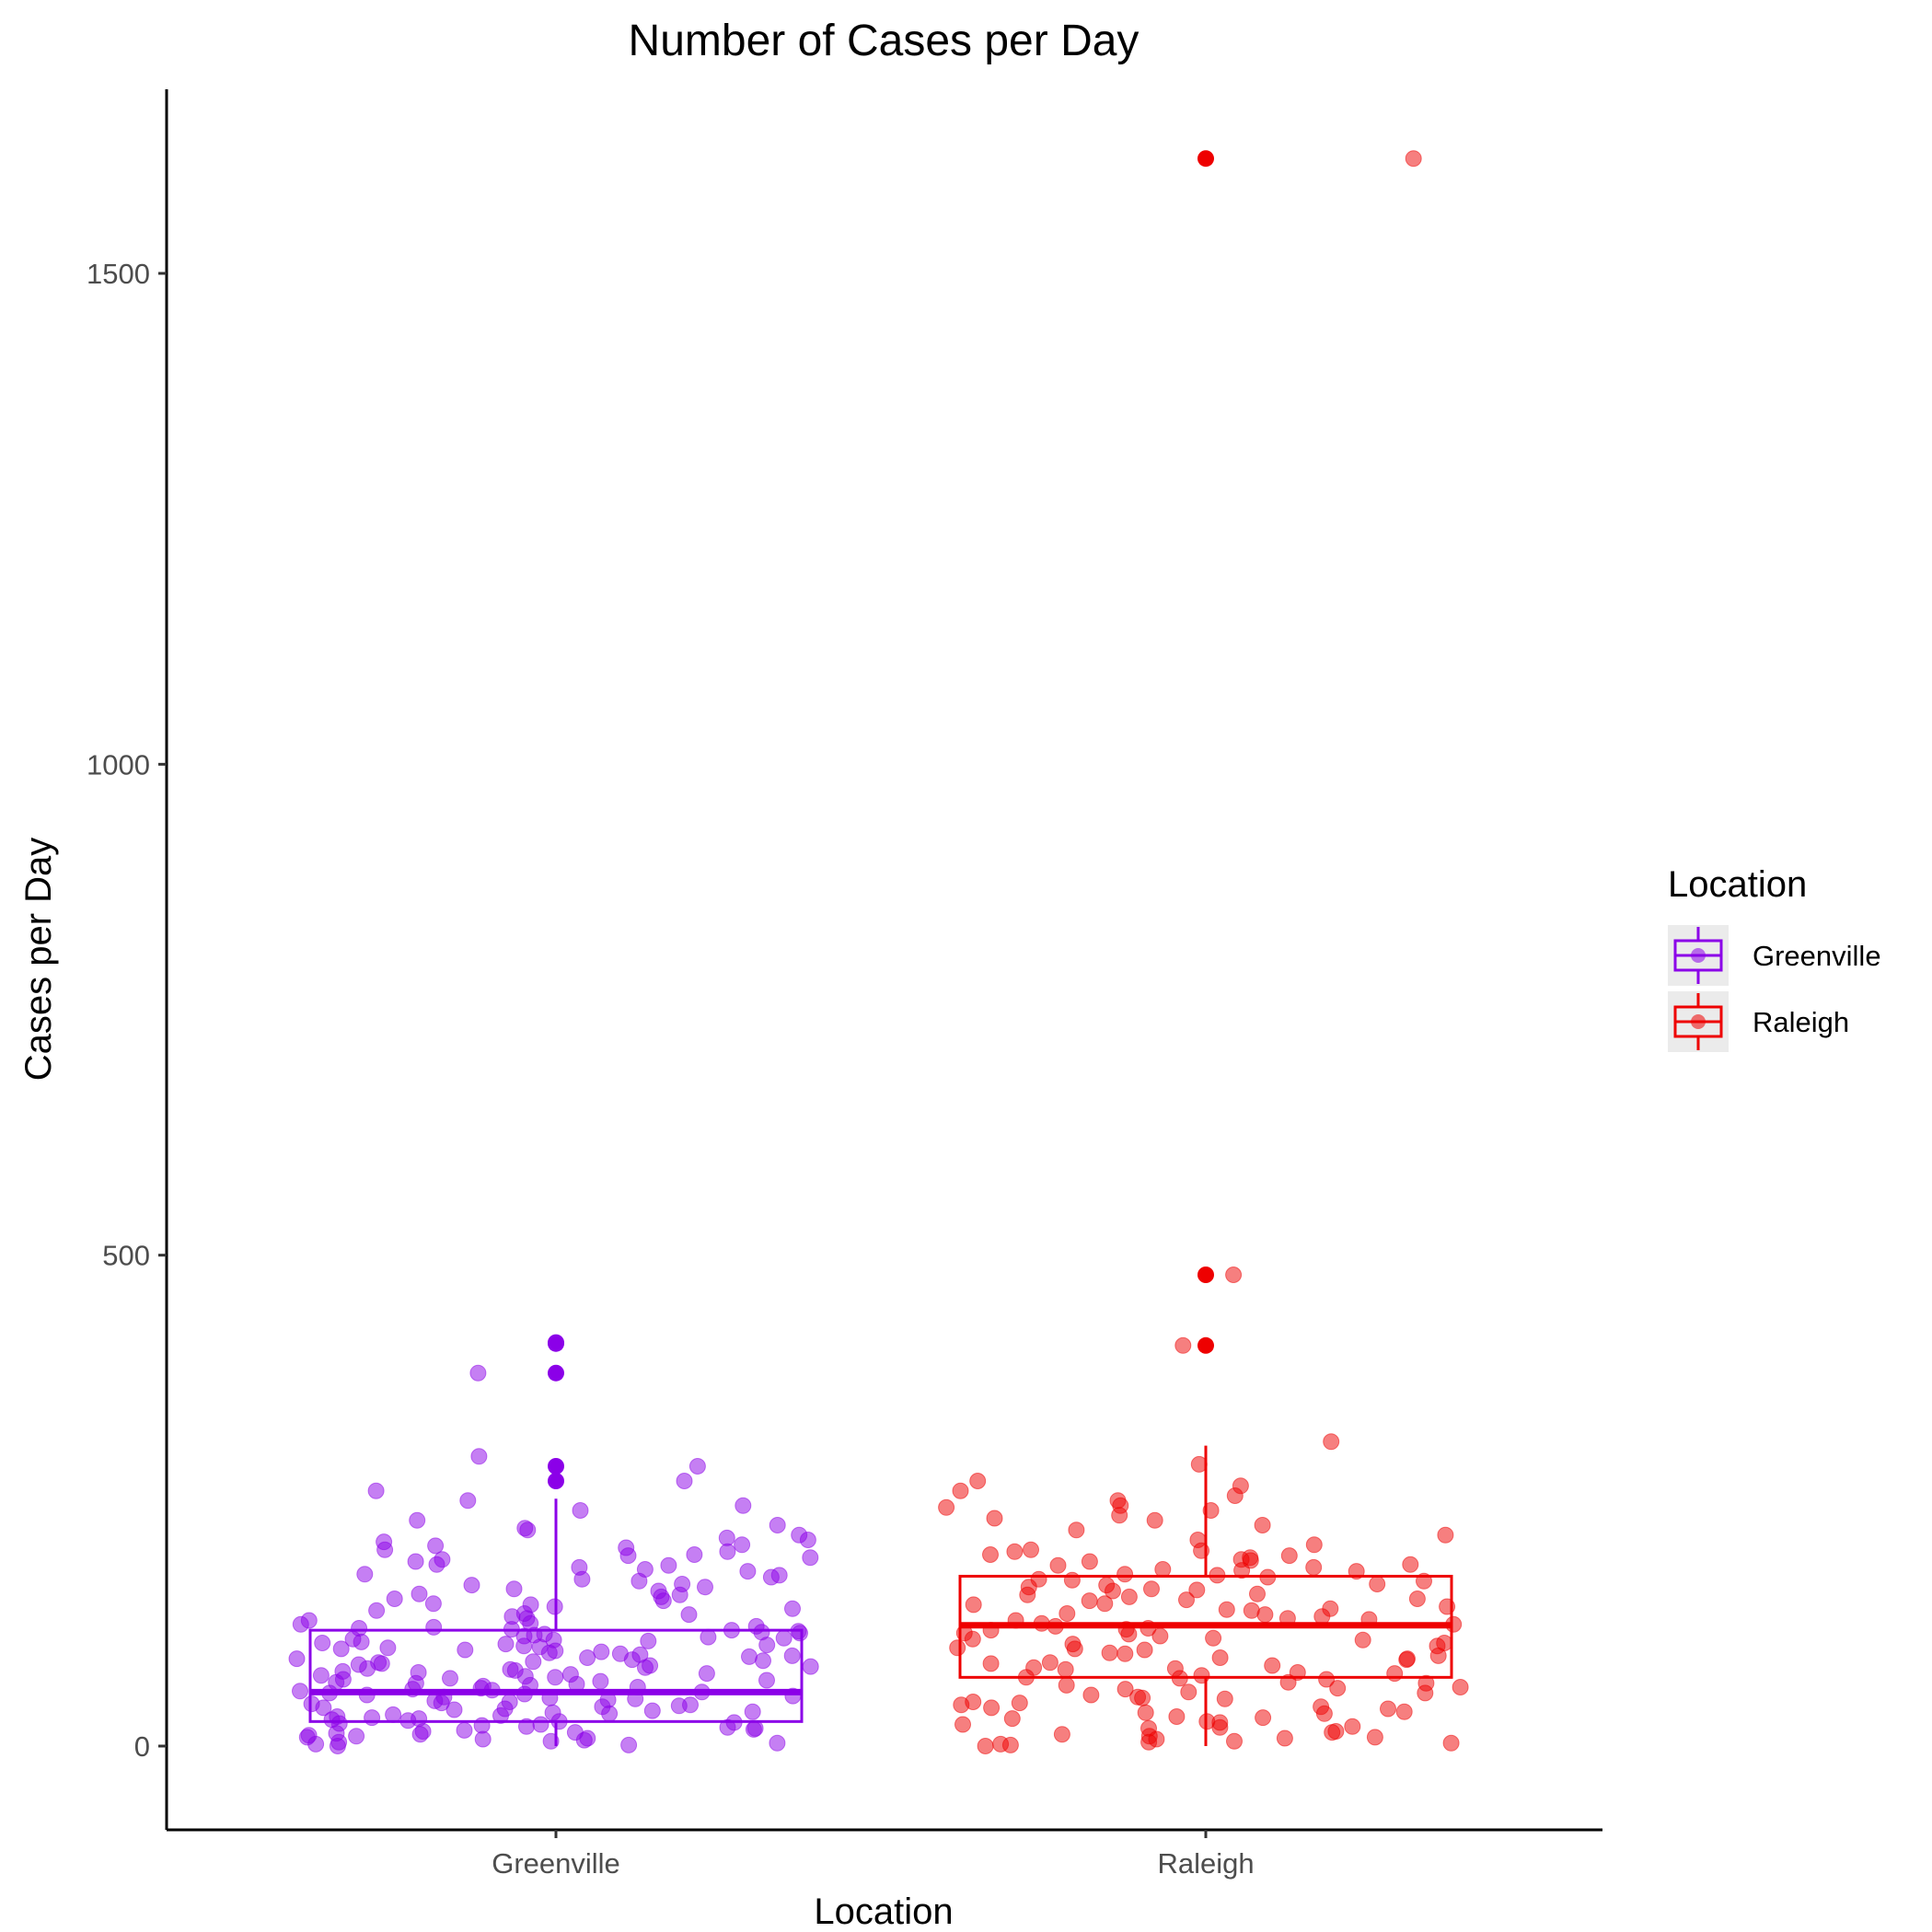 Image resolution: width=1932 pixels, height=1932 pixels. What do you see at coordinates (1206, 1864) in the screenshot?
I see `x-tick-label: Raleigh` at bounding box center [1206, 1864].